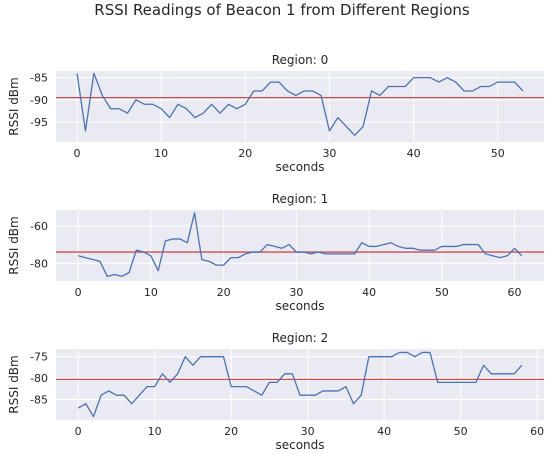 This screenshot has width=550, height=454. I want to click on y-tick-label: -95, so click(39, 122).